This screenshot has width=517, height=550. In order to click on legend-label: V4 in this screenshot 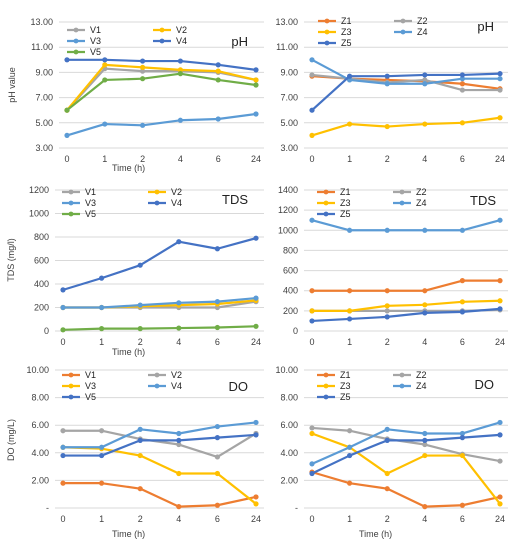, I will do `click(181, 41)`.